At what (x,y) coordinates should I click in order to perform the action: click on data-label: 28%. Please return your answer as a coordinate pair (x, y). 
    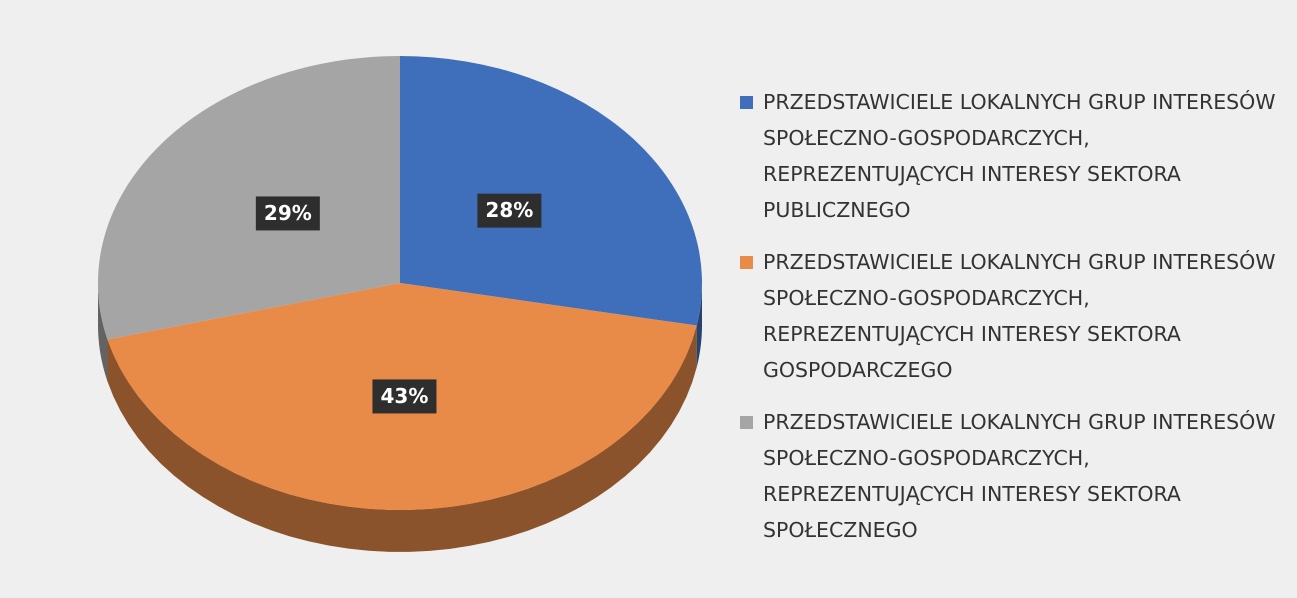
    Looking at the image, I should click on (509, 210).